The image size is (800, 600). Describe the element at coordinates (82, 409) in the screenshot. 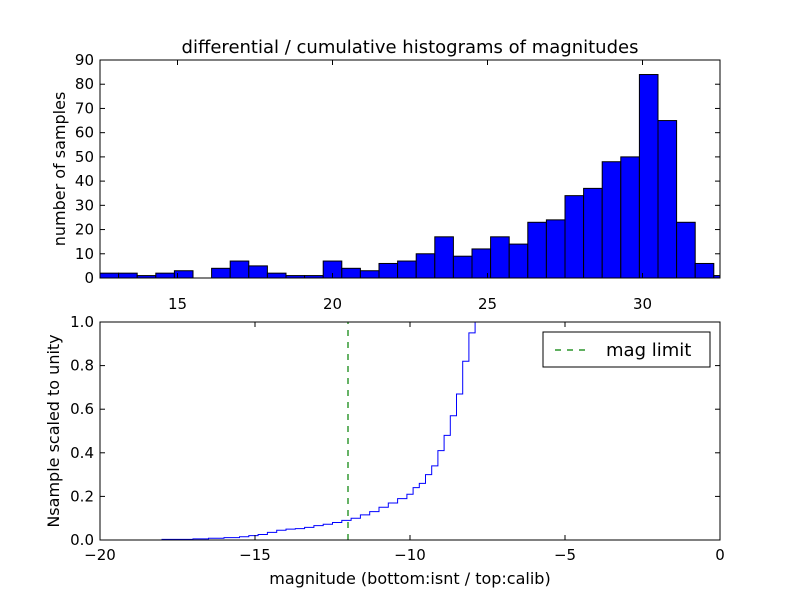

I see `bottom-ytick-label-3: 0.6` at that location.